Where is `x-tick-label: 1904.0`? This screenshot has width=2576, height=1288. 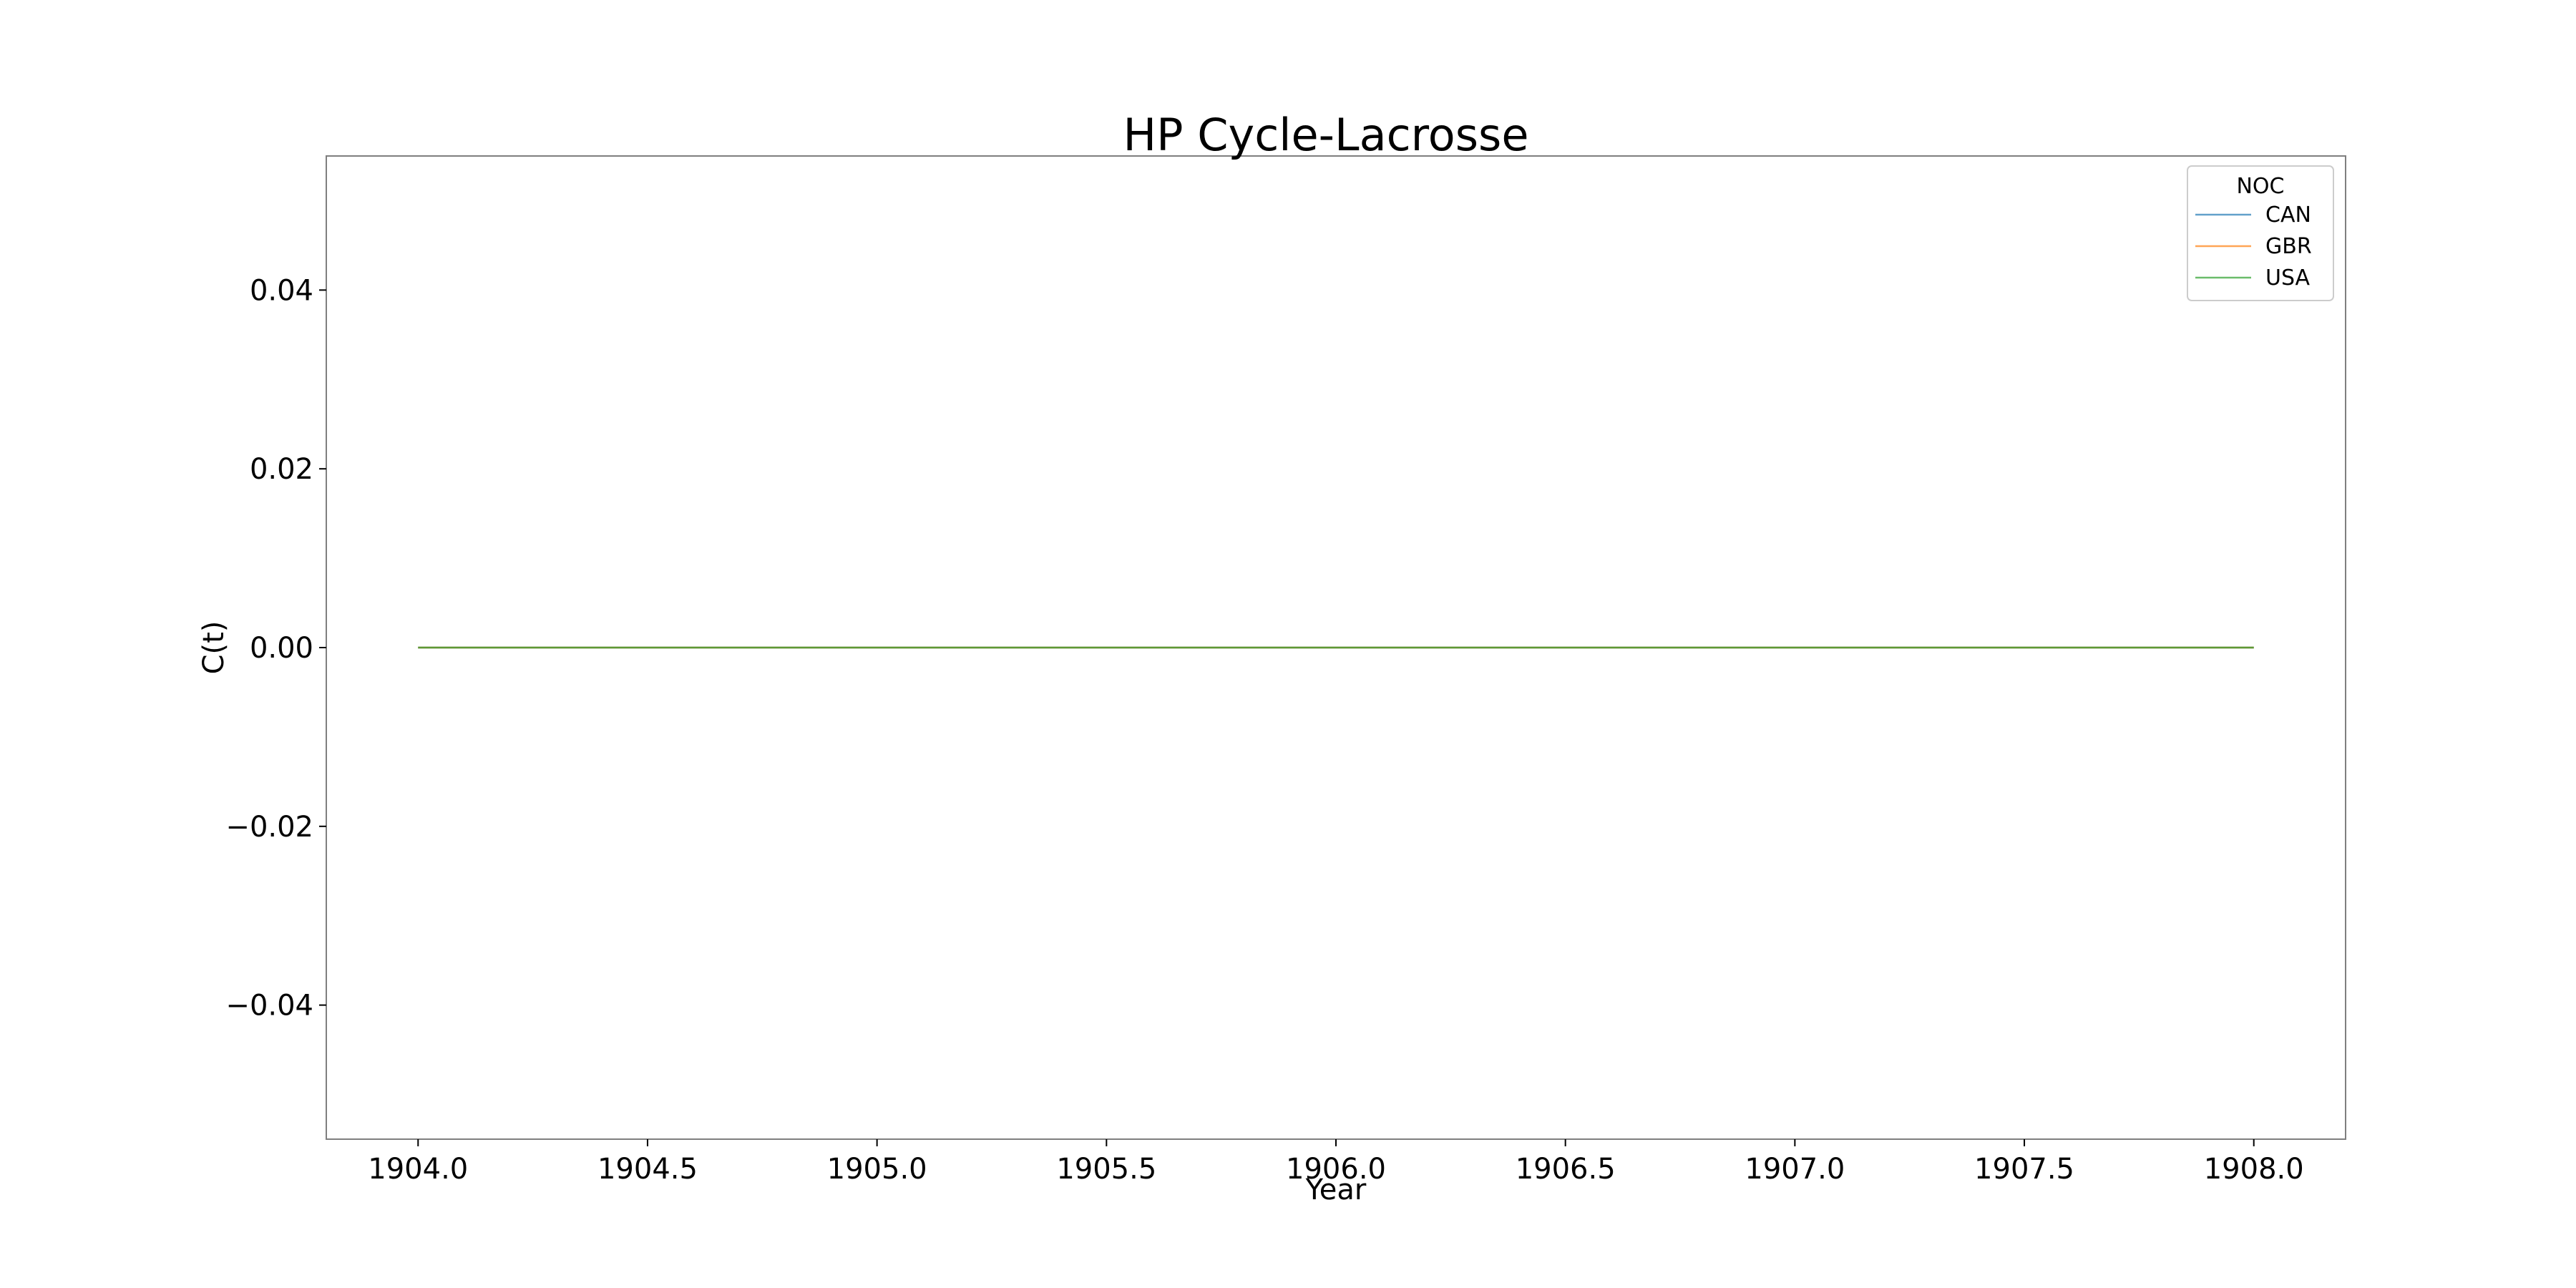 x-tick-label: 1904.0 is located at coordinates (418, 1169).